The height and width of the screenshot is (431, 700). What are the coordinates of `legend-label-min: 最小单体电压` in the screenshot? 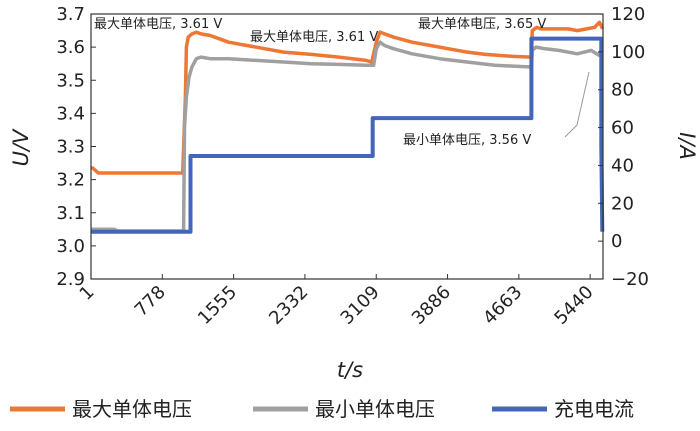 It's located at (375, 409).